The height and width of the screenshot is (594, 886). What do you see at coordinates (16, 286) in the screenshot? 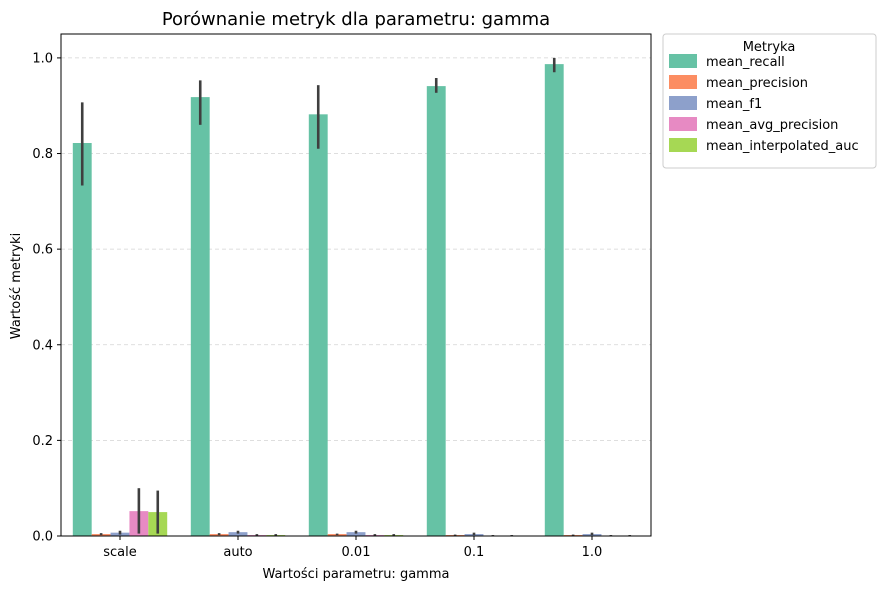
I see `y-axis-label: Wartość metryki` at bounding box center [16, 286].